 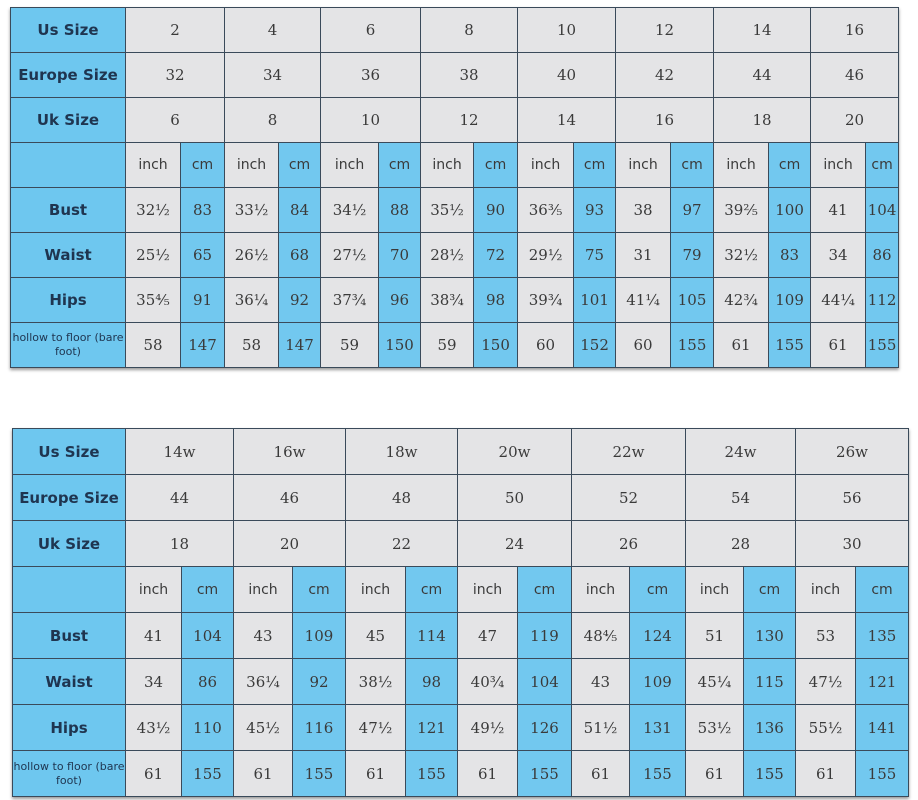 What do you see at coordinates (447, 300) in the screenshot?
I see `value-inch: 38¾` at bounding box center [447, 300].